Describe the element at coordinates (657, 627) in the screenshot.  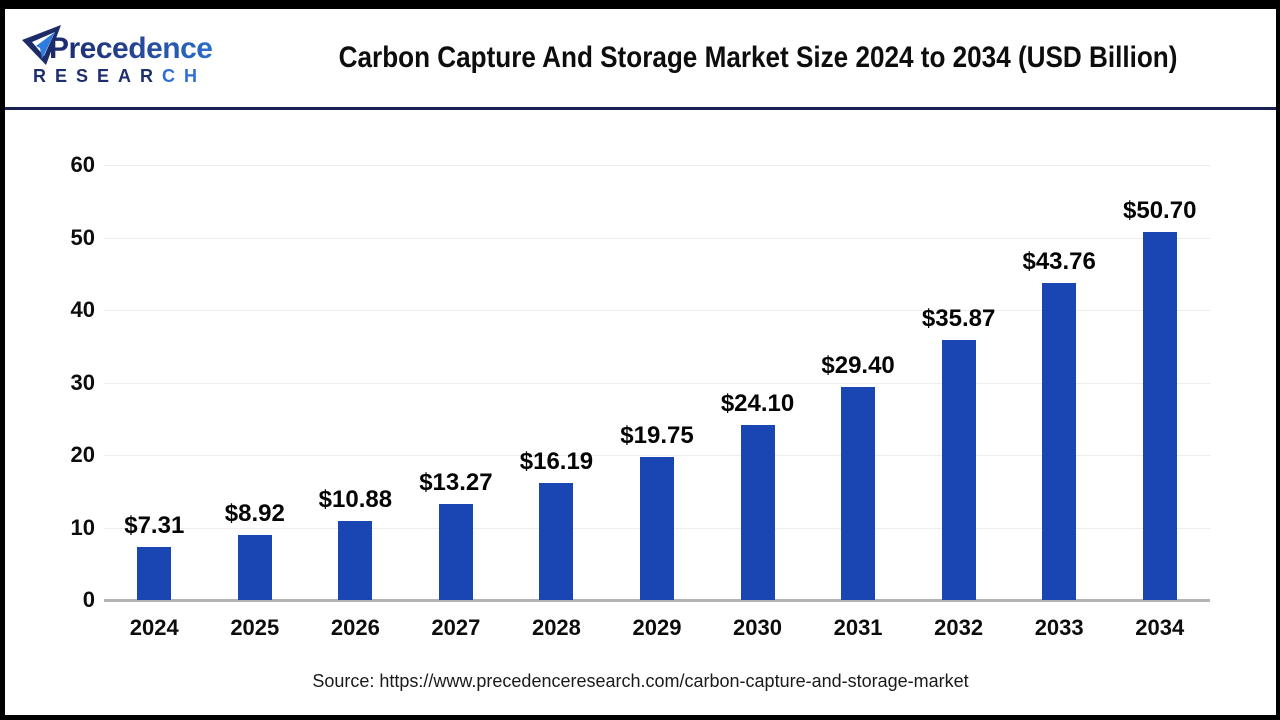
I see `x-axis-label: 2029` at that location.